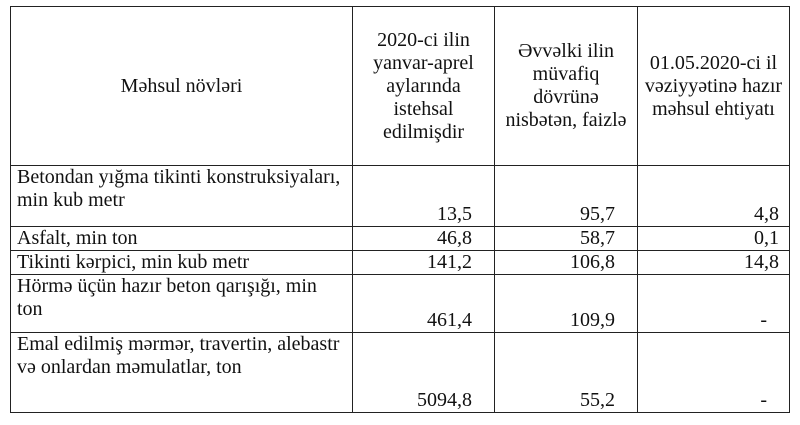 This screenshot has width=800, height=425. I want to click on percent-value: 95,7, so click(566, 196).